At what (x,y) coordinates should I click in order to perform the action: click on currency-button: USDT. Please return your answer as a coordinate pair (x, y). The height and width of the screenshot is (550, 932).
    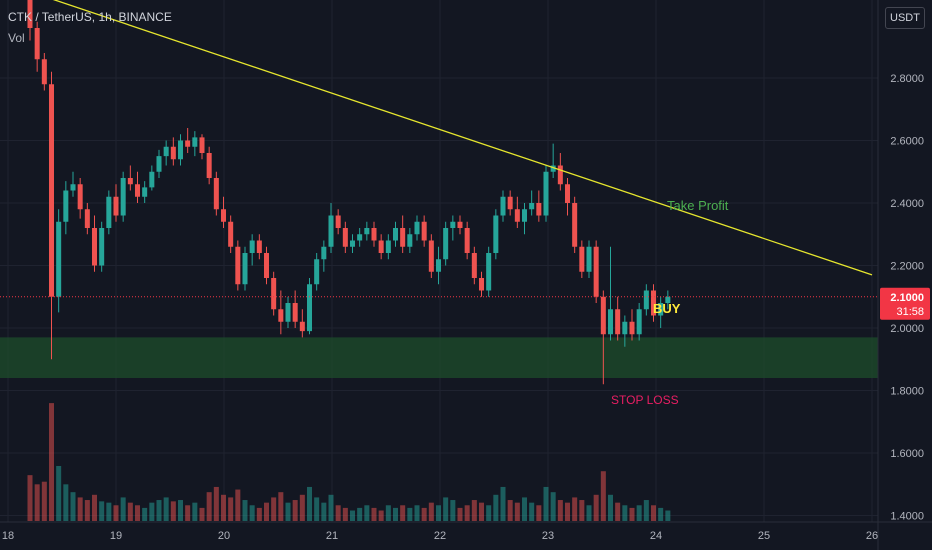
    Looking at the image, I should click on (905, 18).